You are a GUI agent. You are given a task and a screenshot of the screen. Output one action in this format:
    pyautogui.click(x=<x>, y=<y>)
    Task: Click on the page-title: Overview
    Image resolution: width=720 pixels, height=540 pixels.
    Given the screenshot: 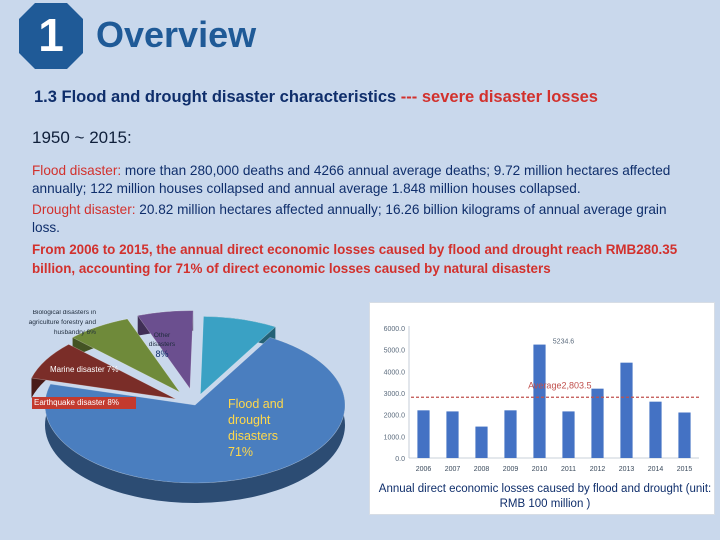 What is the action you would take?
    pyautogui.click(x=176, y=34)
    